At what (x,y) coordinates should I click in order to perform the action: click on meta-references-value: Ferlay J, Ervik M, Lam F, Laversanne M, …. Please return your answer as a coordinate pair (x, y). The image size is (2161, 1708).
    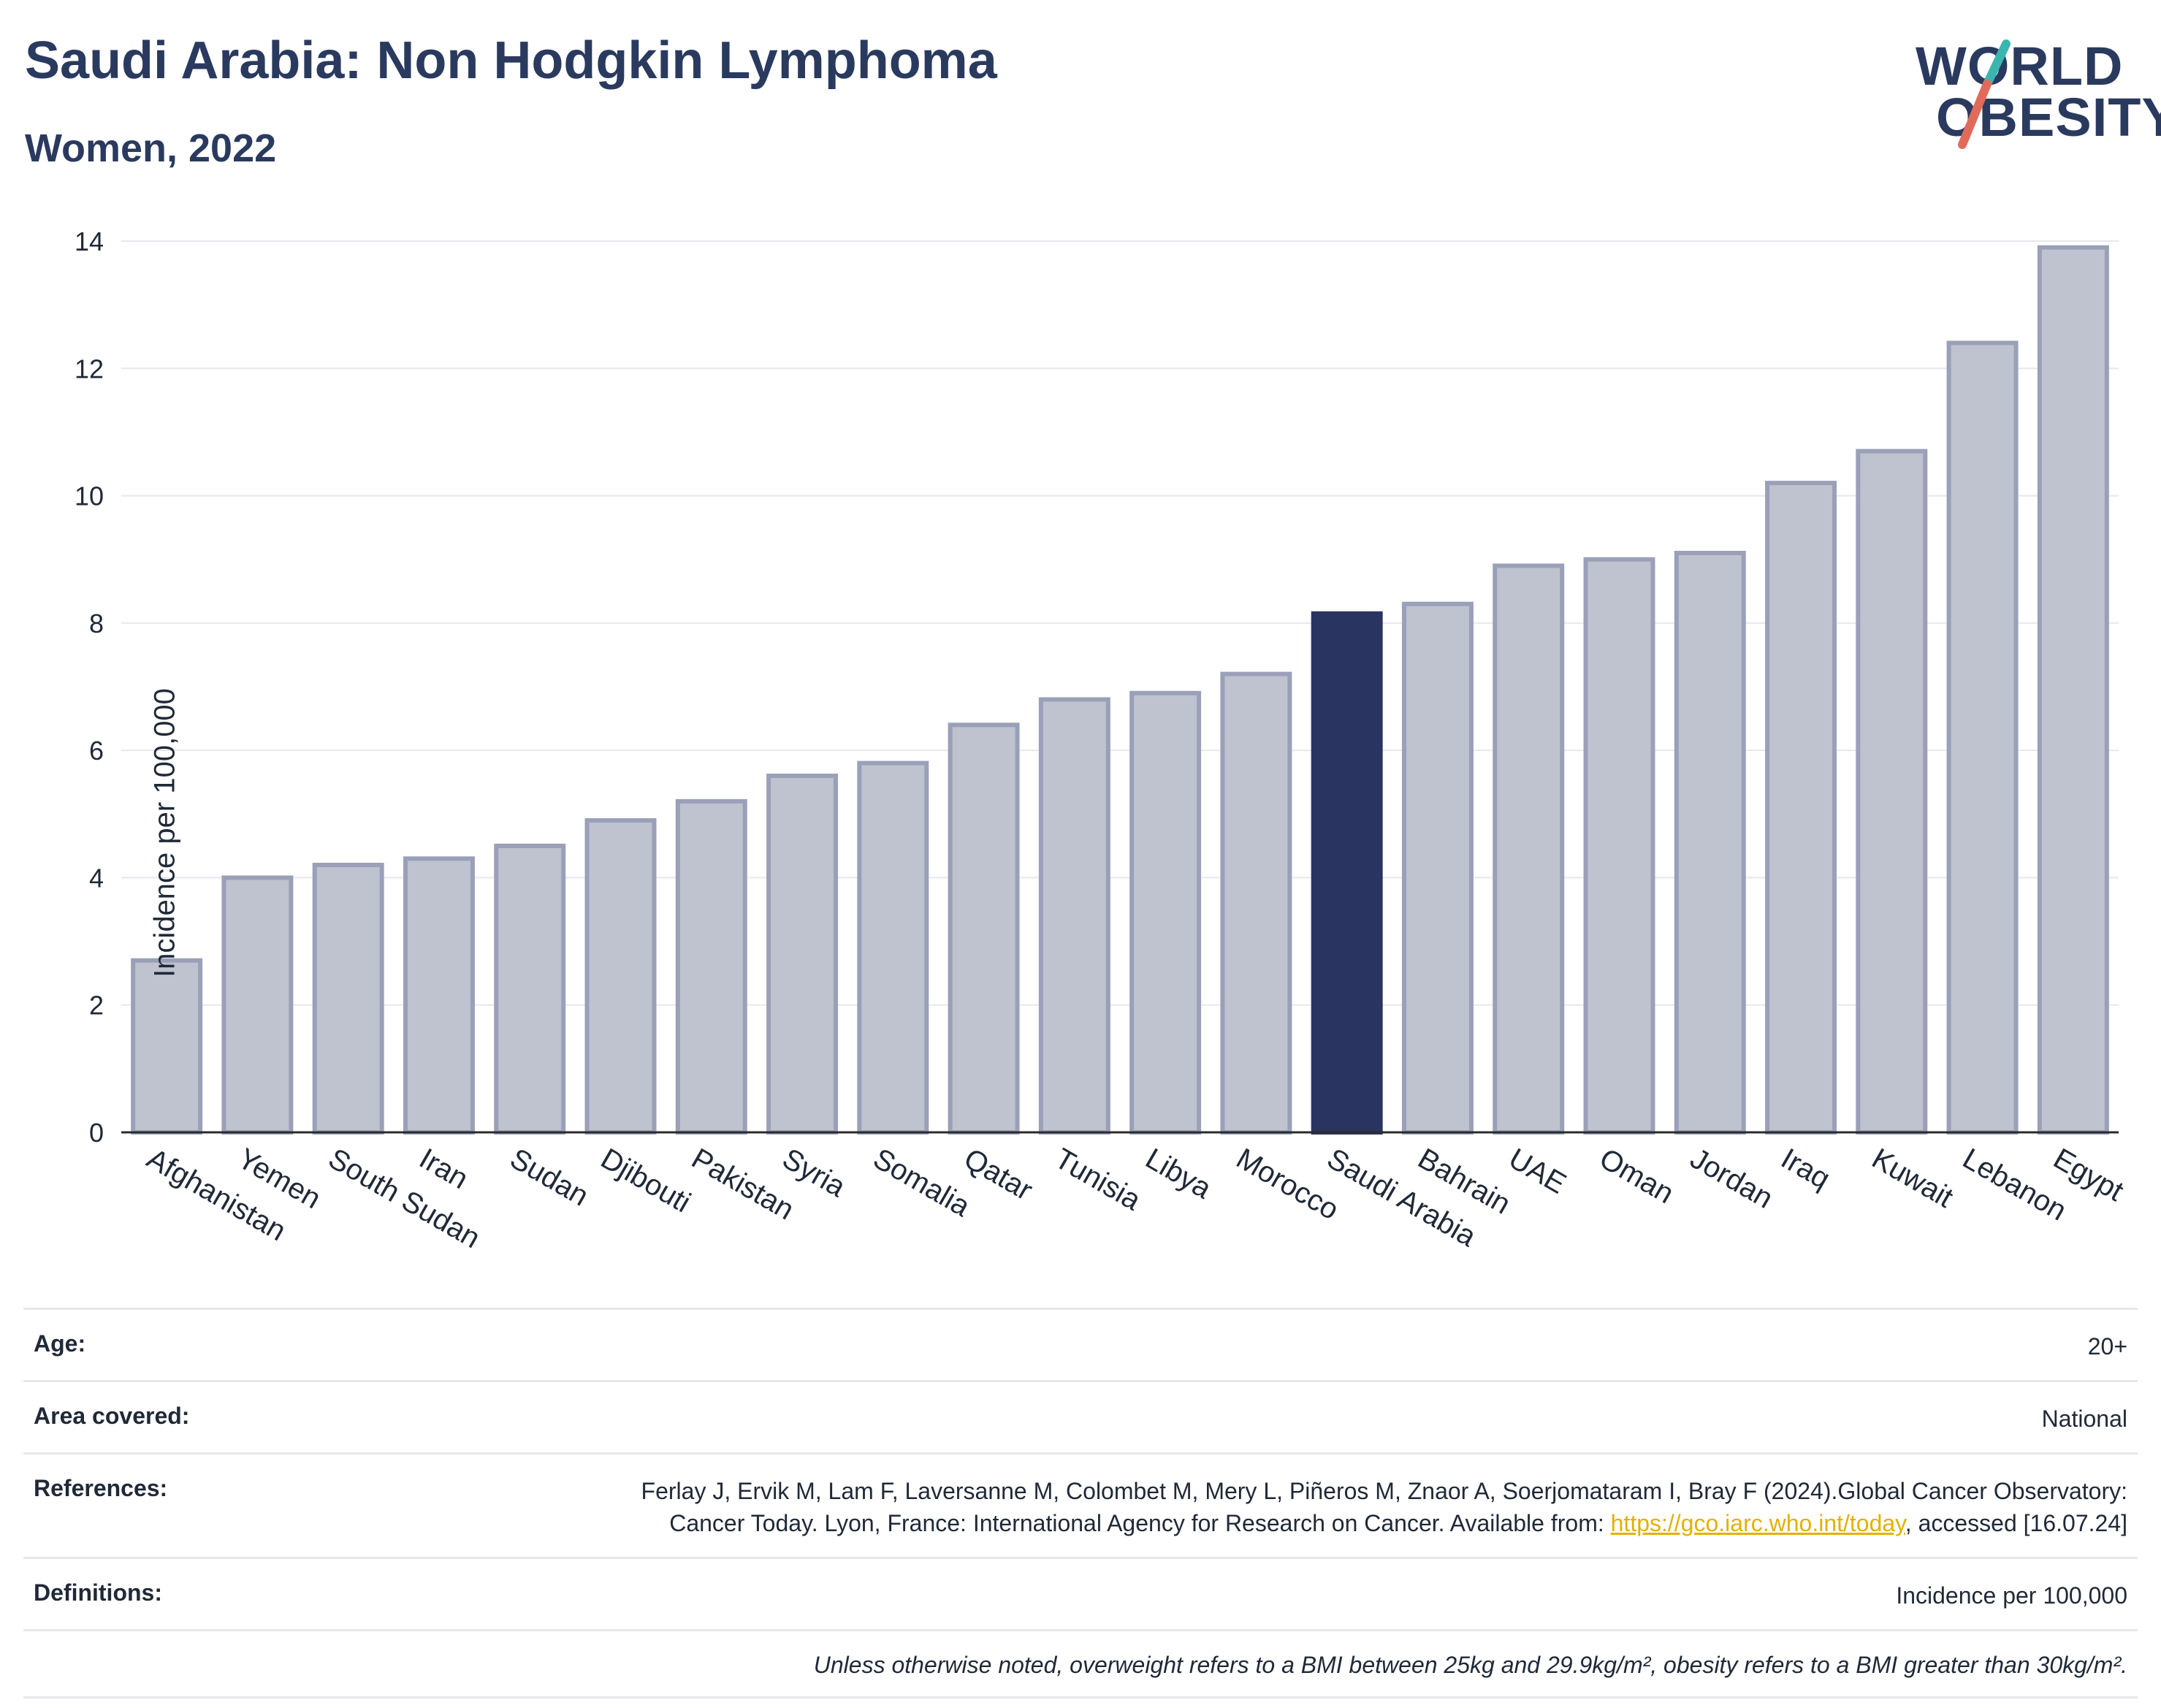
    Looking at the image, I should click on (1360, 1507).